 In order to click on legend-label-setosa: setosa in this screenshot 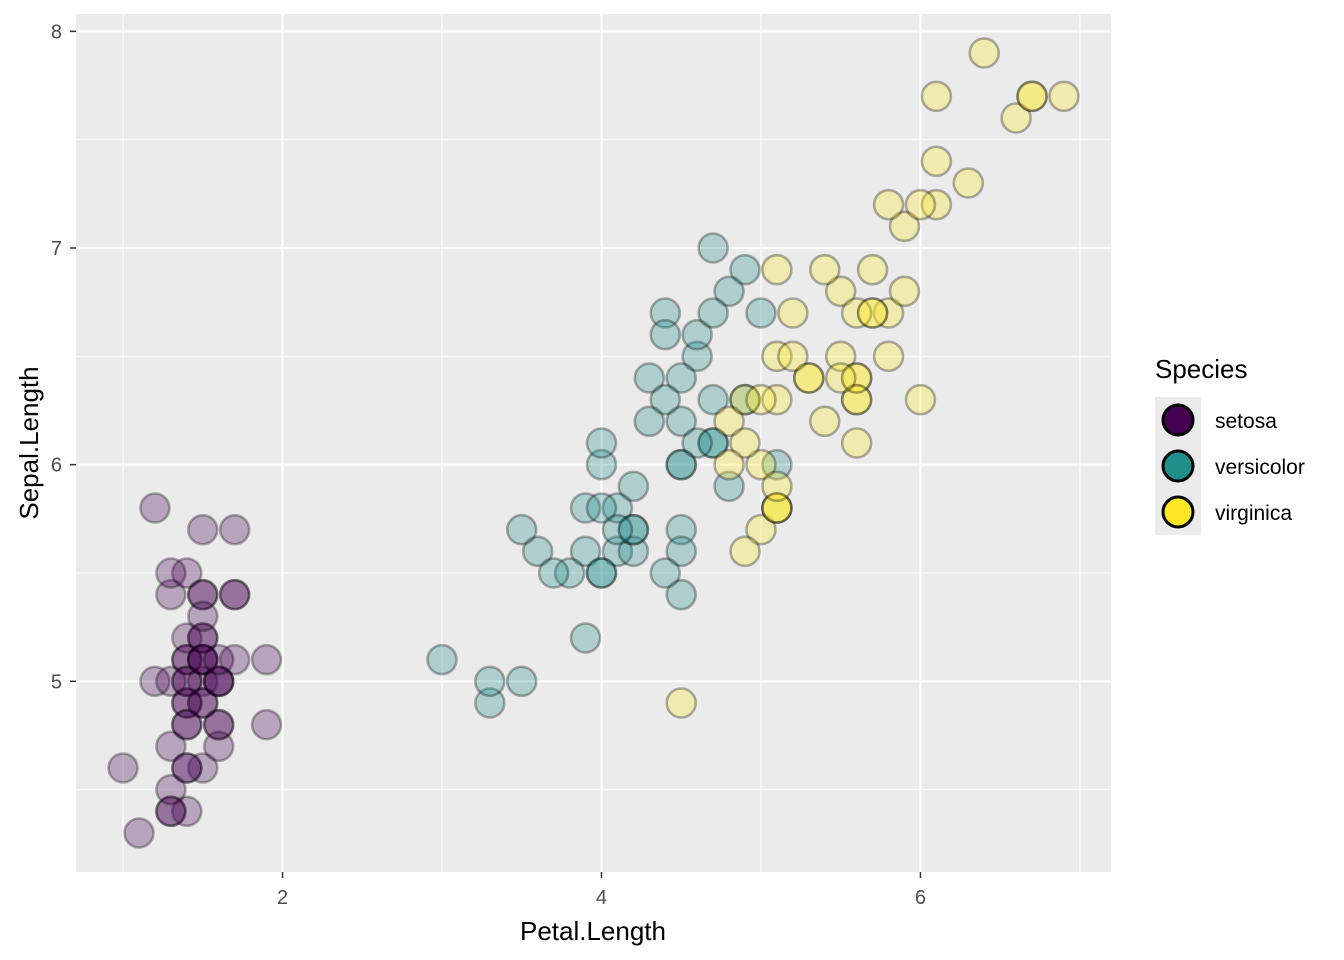, I will do `click(1246, 421)`.